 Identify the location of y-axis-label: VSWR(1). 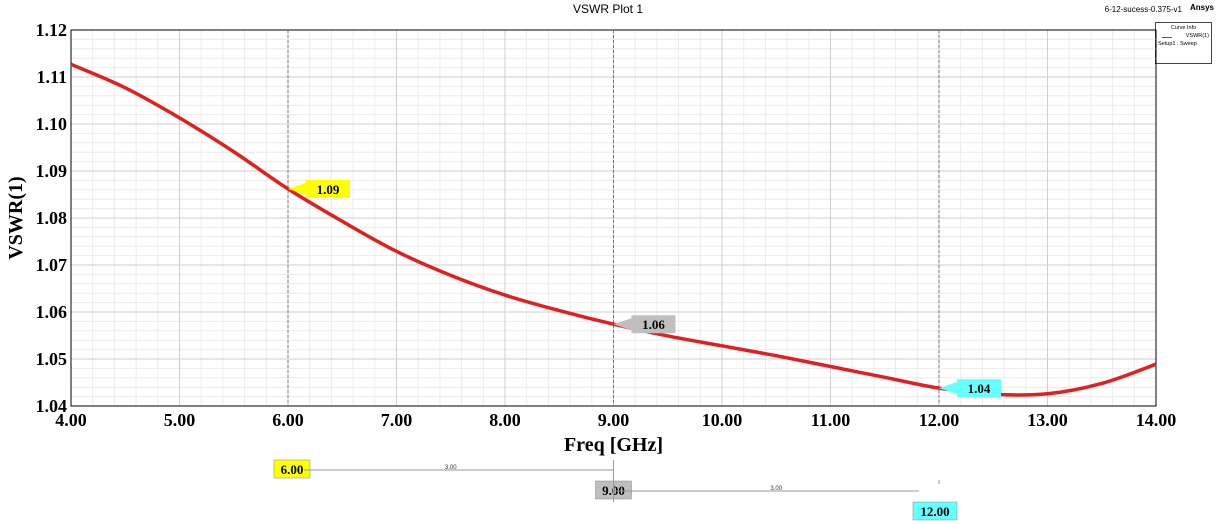
(16, 217).